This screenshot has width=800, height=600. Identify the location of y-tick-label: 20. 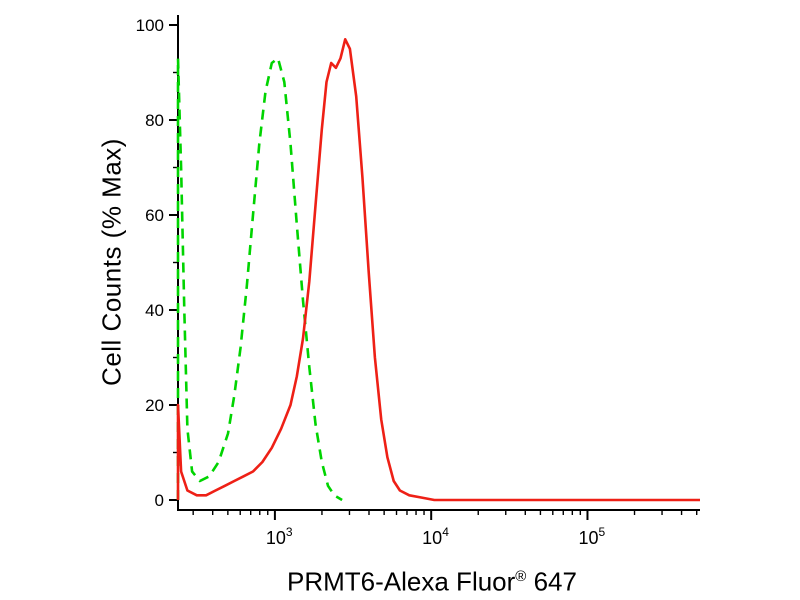
(154, 405).